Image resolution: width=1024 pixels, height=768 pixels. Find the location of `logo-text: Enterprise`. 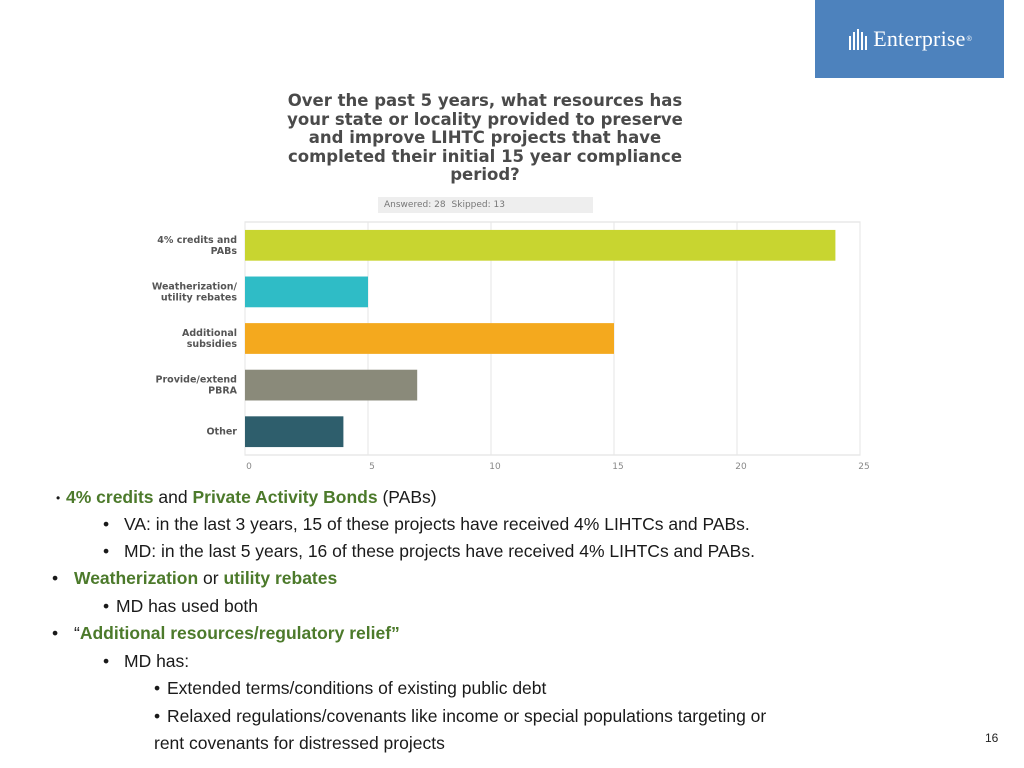

logo-text: Enterprise is located at coordinates (919, 38).